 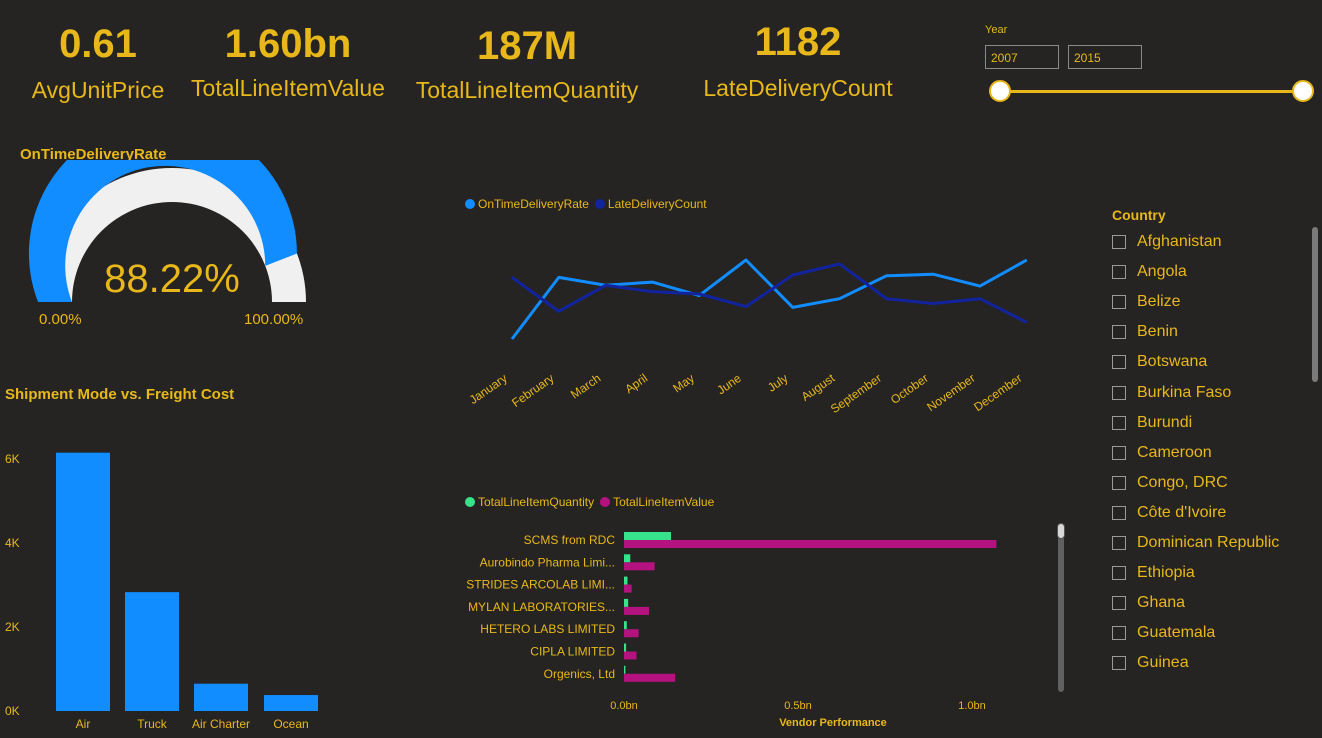 I want to click on country-label: Guatemala, so click(x=1176, y=633).